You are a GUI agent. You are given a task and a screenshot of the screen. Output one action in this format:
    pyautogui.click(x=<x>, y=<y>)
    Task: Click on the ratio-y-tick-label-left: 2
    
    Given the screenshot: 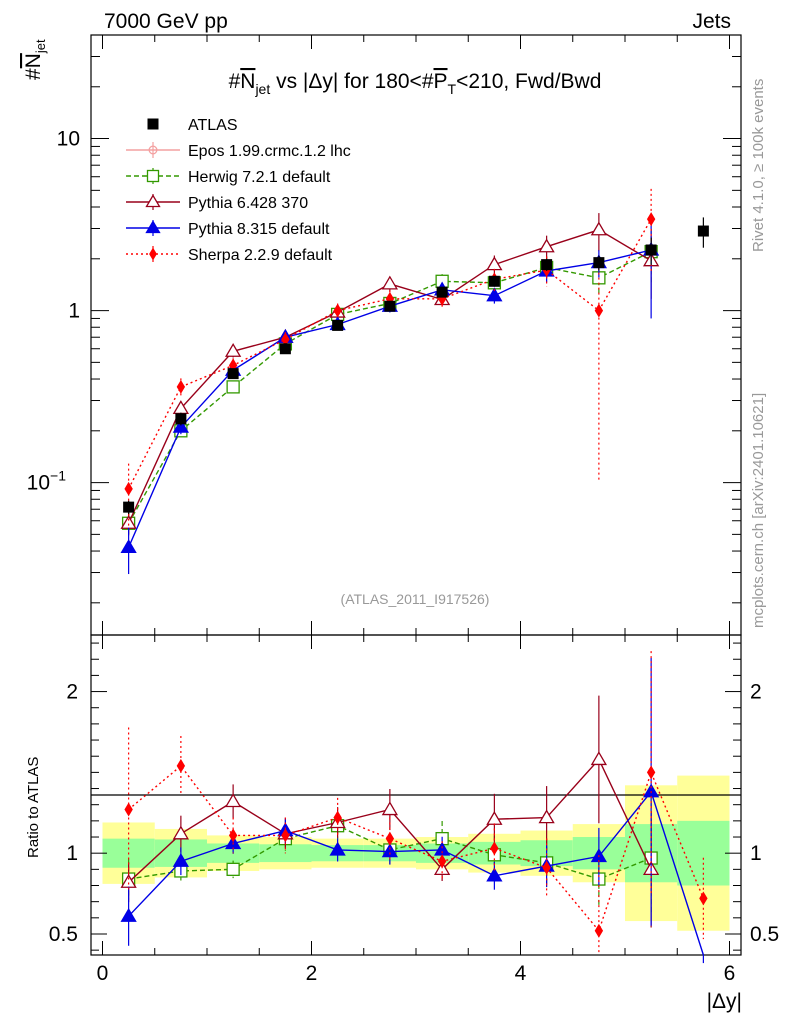 What is the action you would take?
    pyautogui.click(x=72, y=692)
    